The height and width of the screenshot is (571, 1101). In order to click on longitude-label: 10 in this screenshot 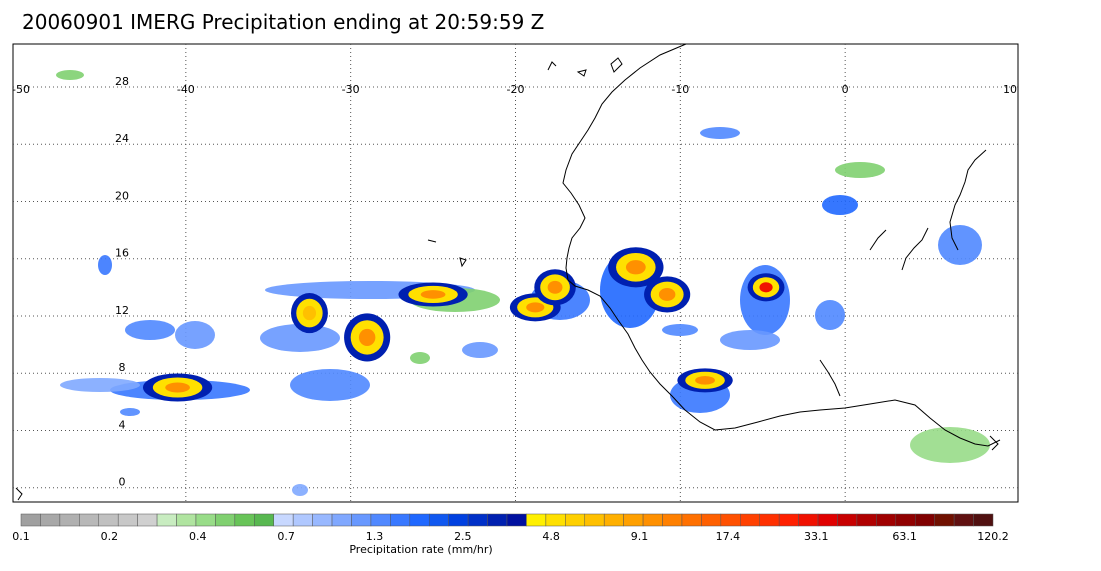, I will do `click(1010, 89)`.